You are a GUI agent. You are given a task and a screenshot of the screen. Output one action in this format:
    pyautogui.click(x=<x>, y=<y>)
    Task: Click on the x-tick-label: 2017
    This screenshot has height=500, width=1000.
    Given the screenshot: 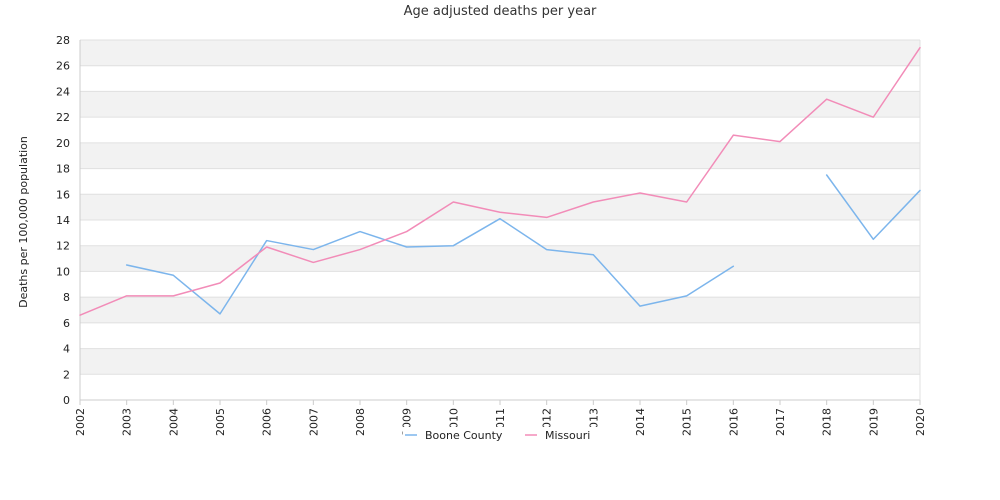 What is the action you would take?
    pyautogui.click(x=780, y=422)
    